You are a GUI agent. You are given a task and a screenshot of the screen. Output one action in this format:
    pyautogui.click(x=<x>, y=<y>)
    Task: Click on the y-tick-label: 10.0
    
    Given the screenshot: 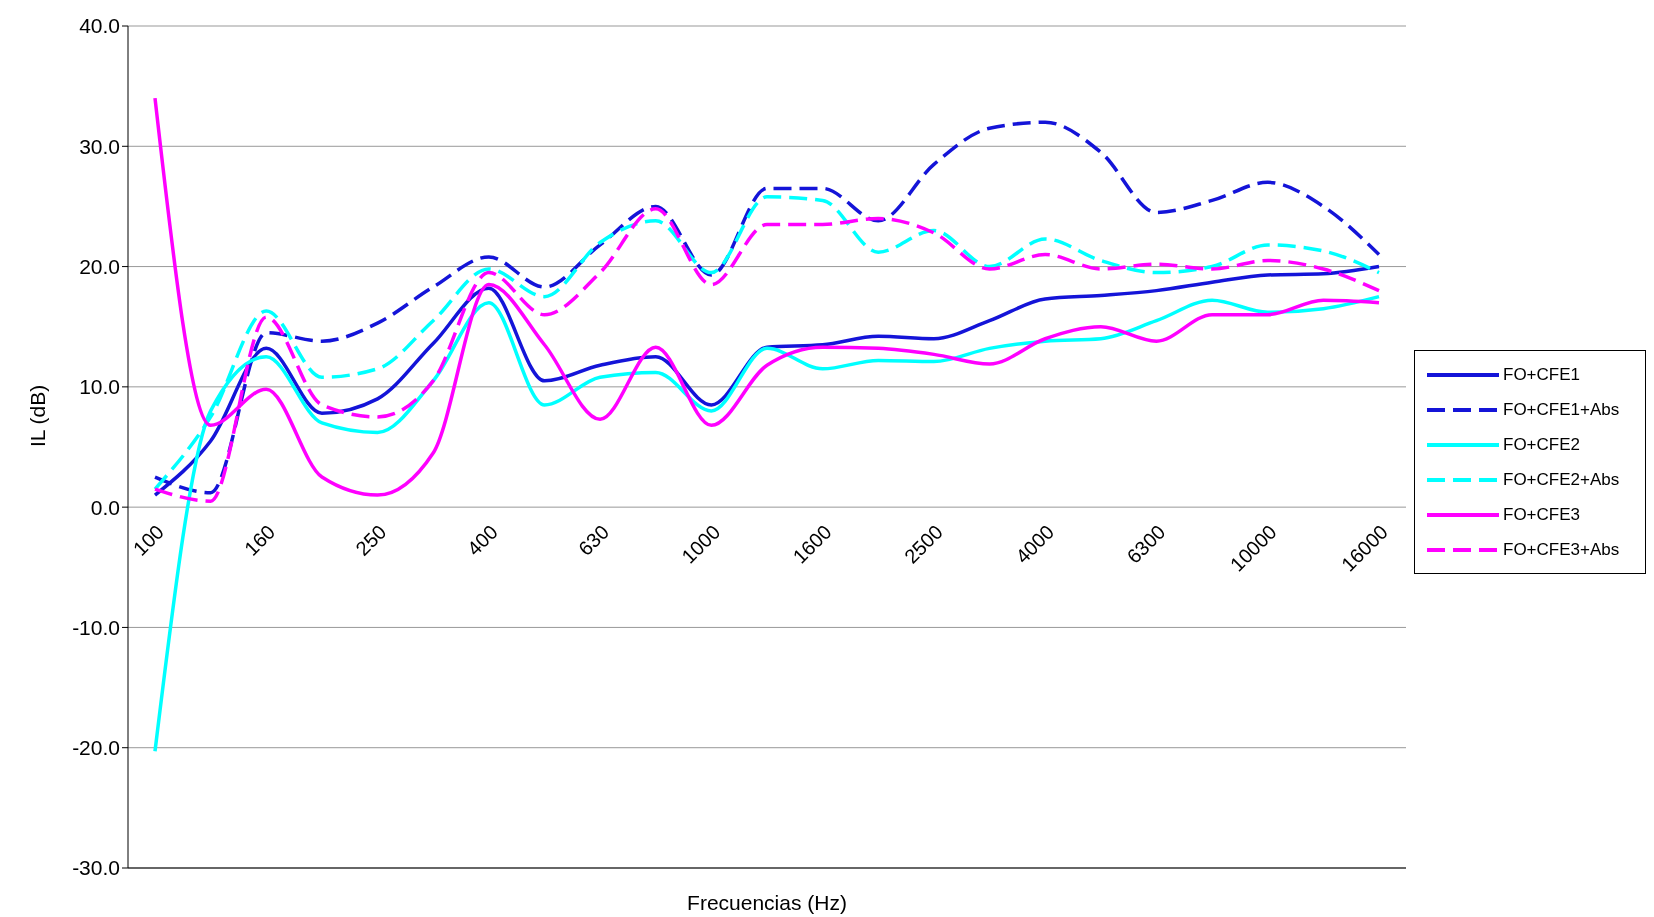 What is the action you would take?
    pyautogui.click(x=99, y=387)
    